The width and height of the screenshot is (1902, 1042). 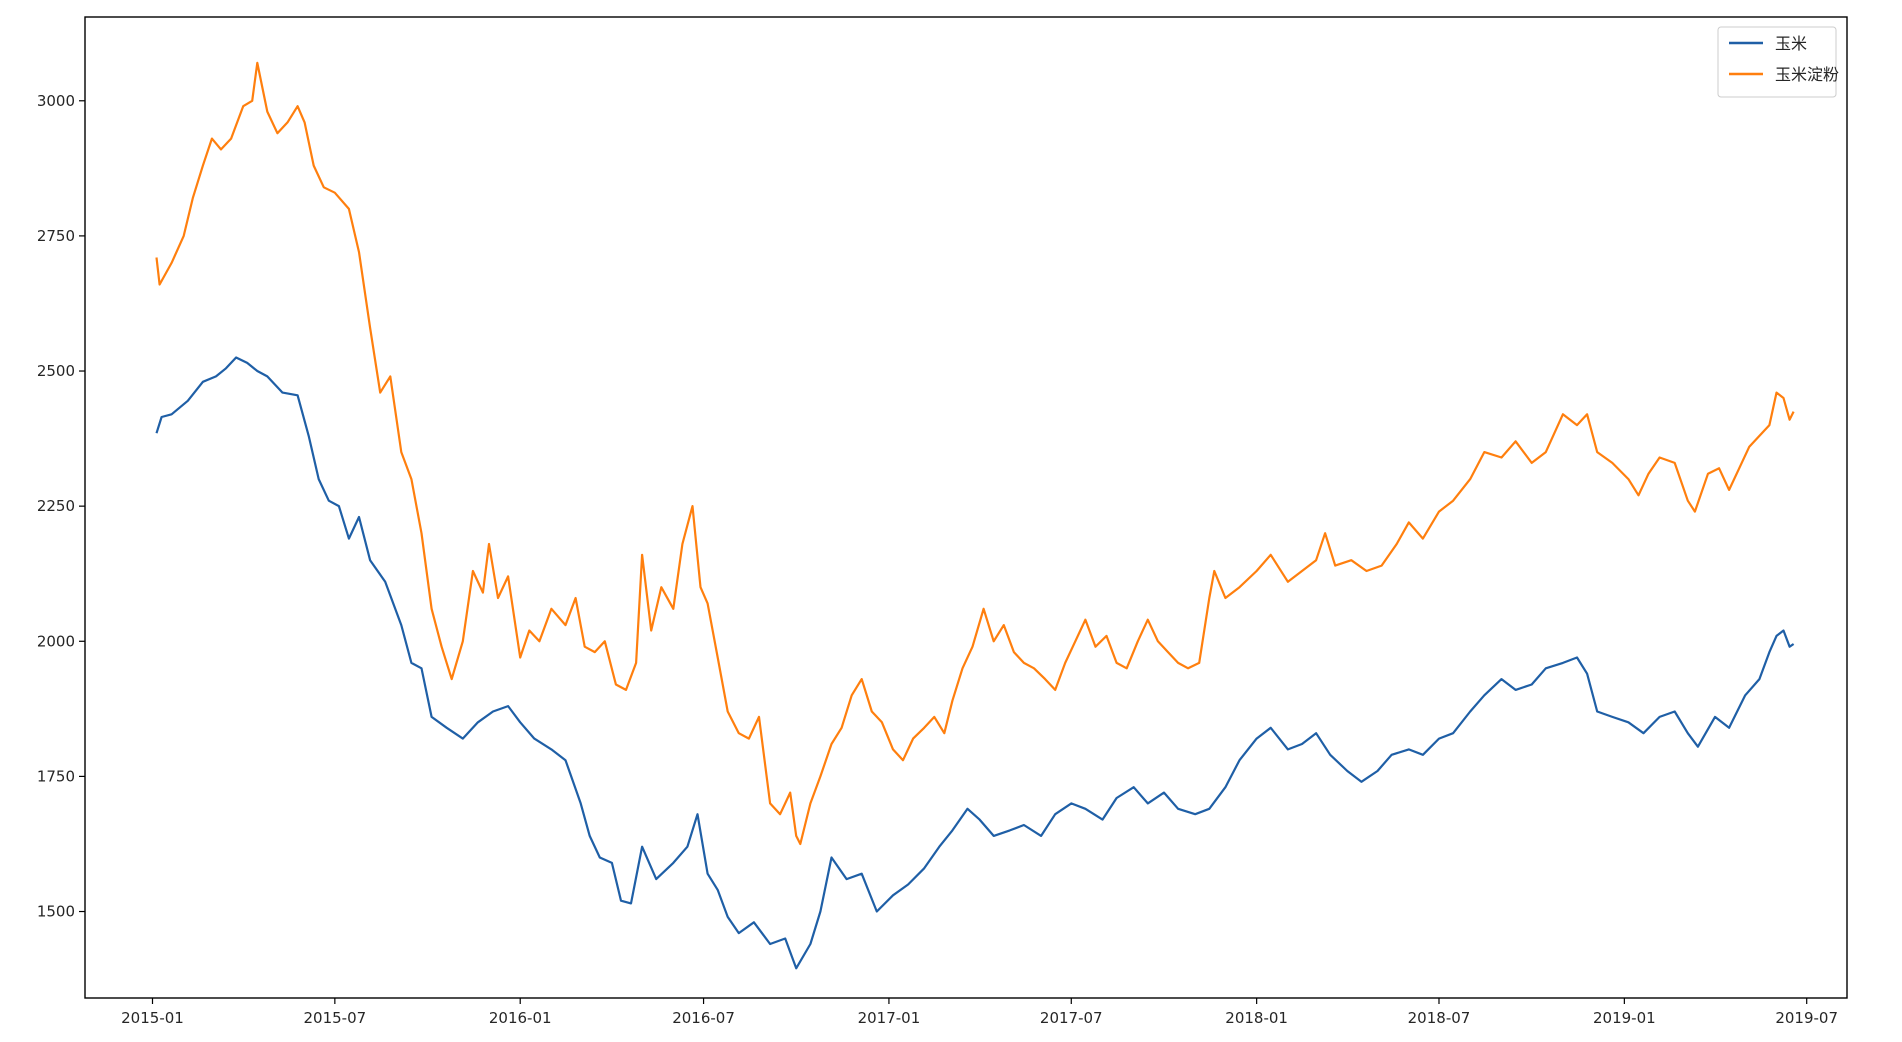 I want to click on y-tick-label: 1500, so click(x=56, y=912).